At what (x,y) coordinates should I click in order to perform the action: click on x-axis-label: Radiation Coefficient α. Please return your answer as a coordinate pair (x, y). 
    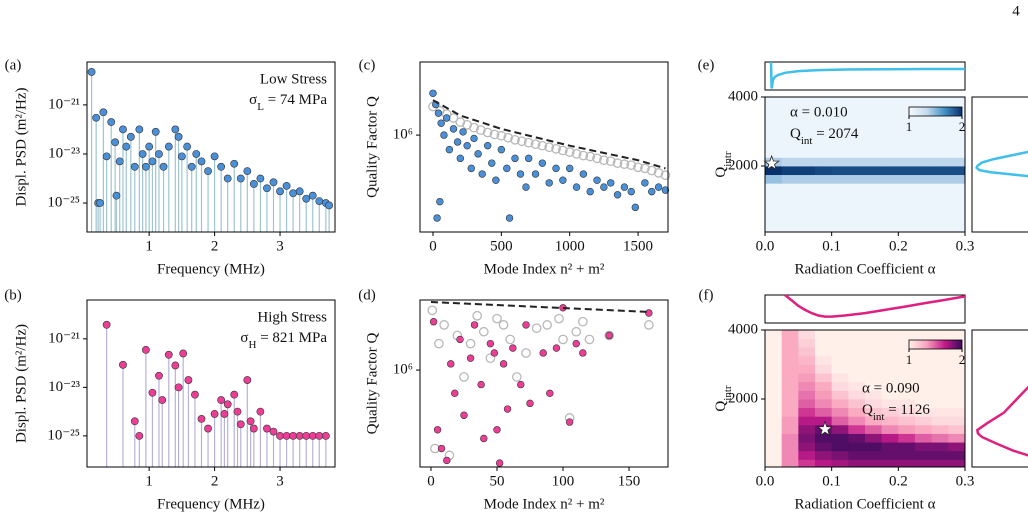
    Looking at the image, I should click on (865, 504).